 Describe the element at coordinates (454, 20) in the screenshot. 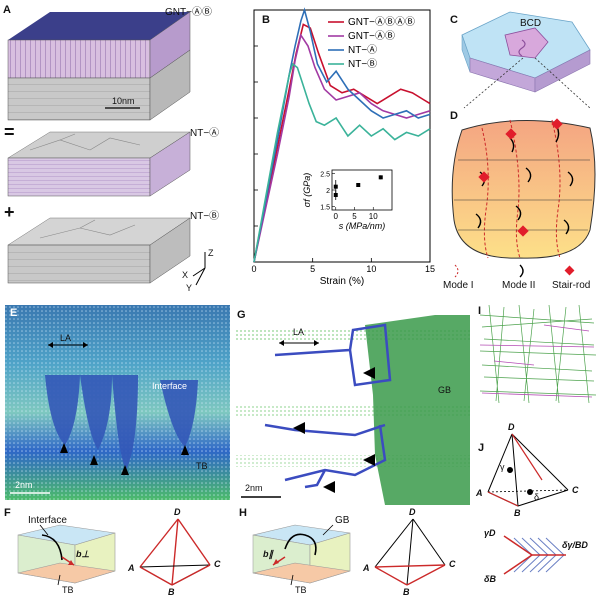

I see `panel-label: C` at that location.